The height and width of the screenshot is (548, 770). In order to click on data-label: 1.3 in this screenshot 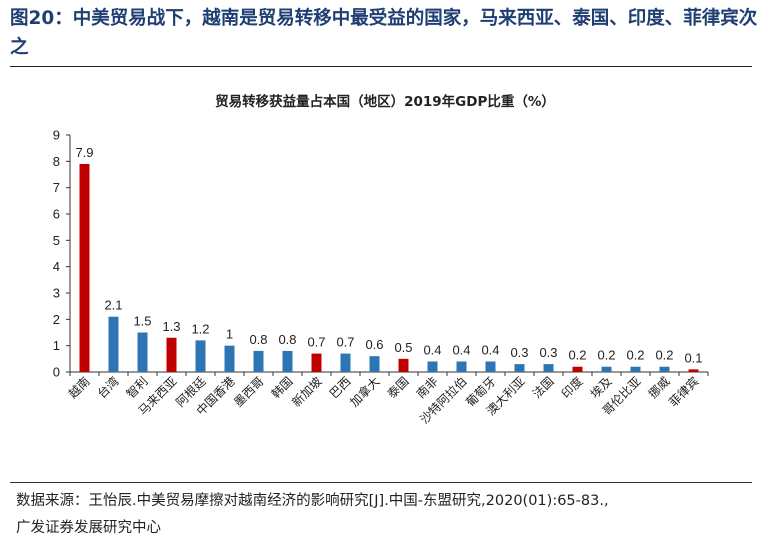, I will do `click(171, 326)`.